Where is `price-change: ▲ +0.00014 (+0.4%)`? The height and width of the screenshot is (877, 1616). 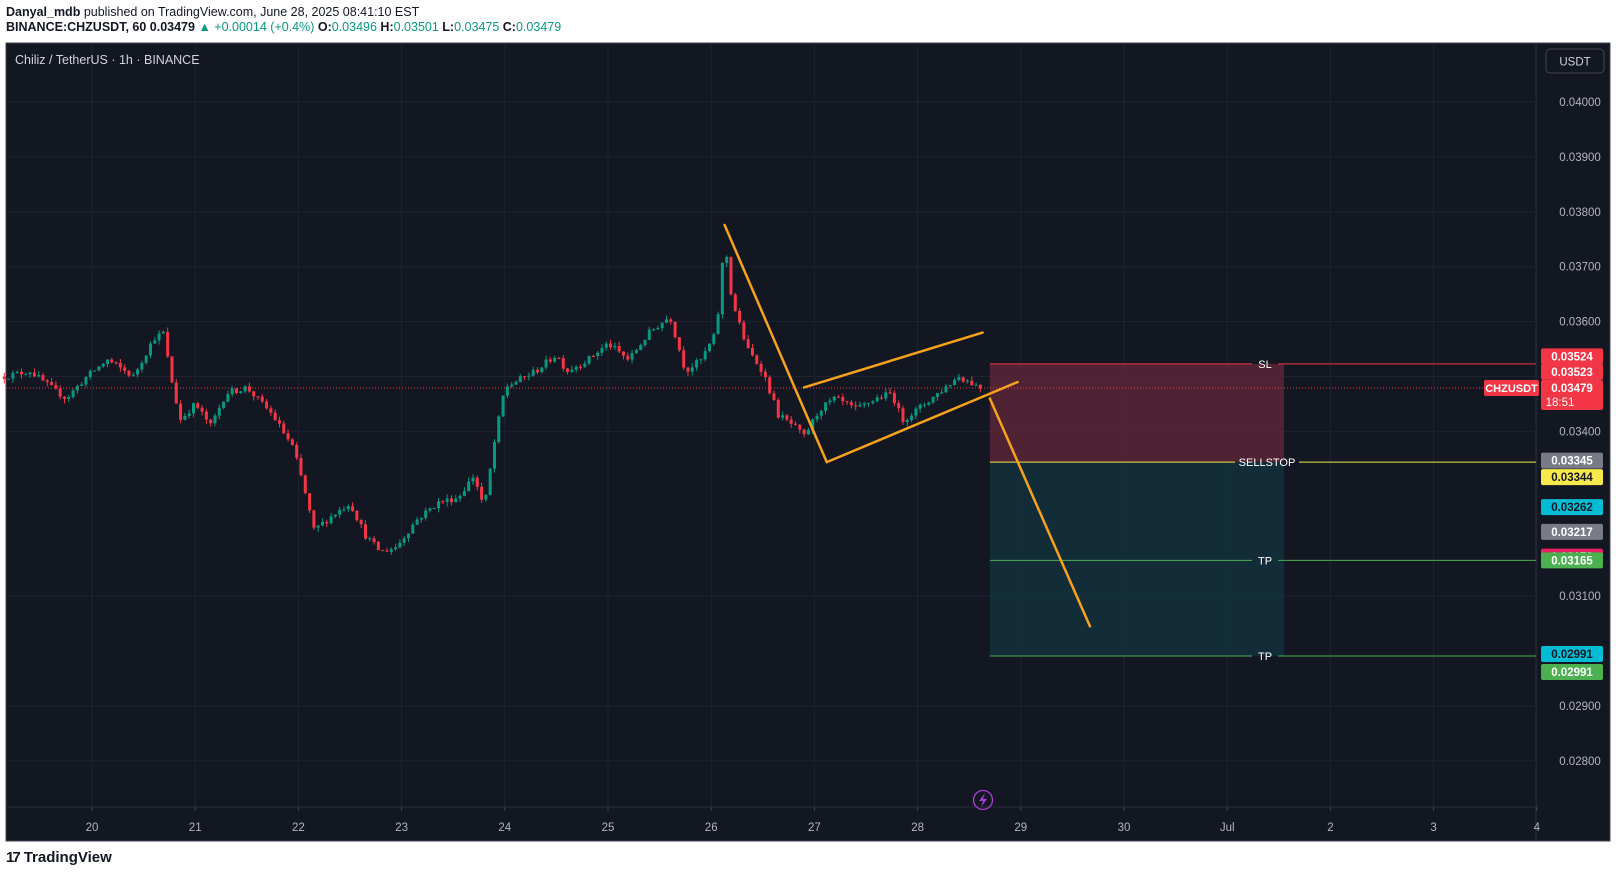
price-change: ▲ +0.00014 (+0.4%) is located at coordinates (256, 27).